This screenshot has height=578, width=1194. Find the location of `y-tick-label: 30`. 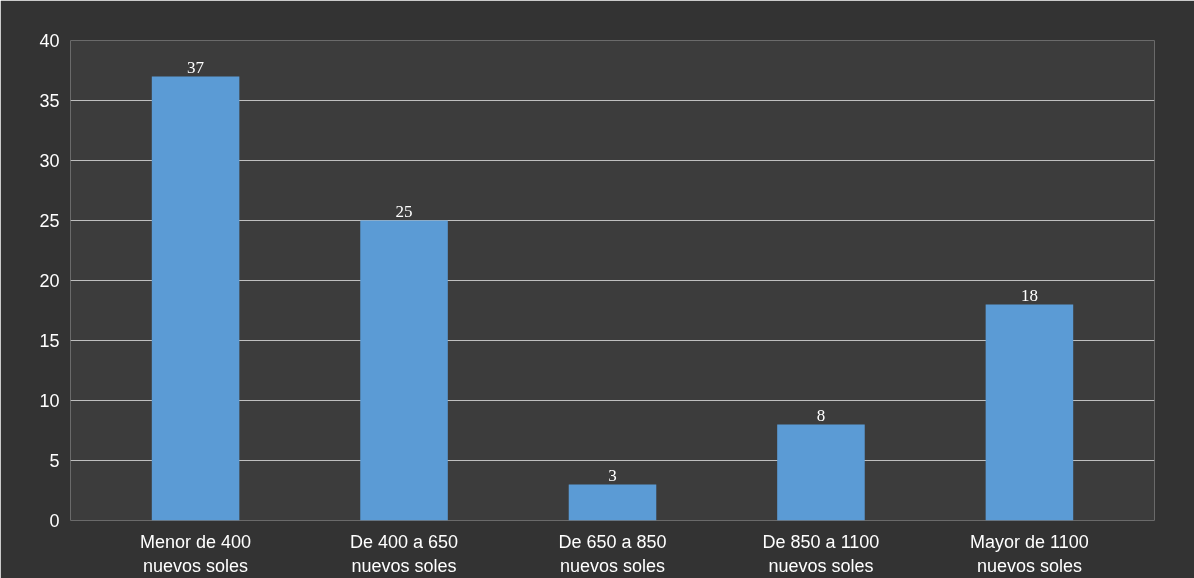

y-tick-label: 30 is located at coordinates (49, 161).